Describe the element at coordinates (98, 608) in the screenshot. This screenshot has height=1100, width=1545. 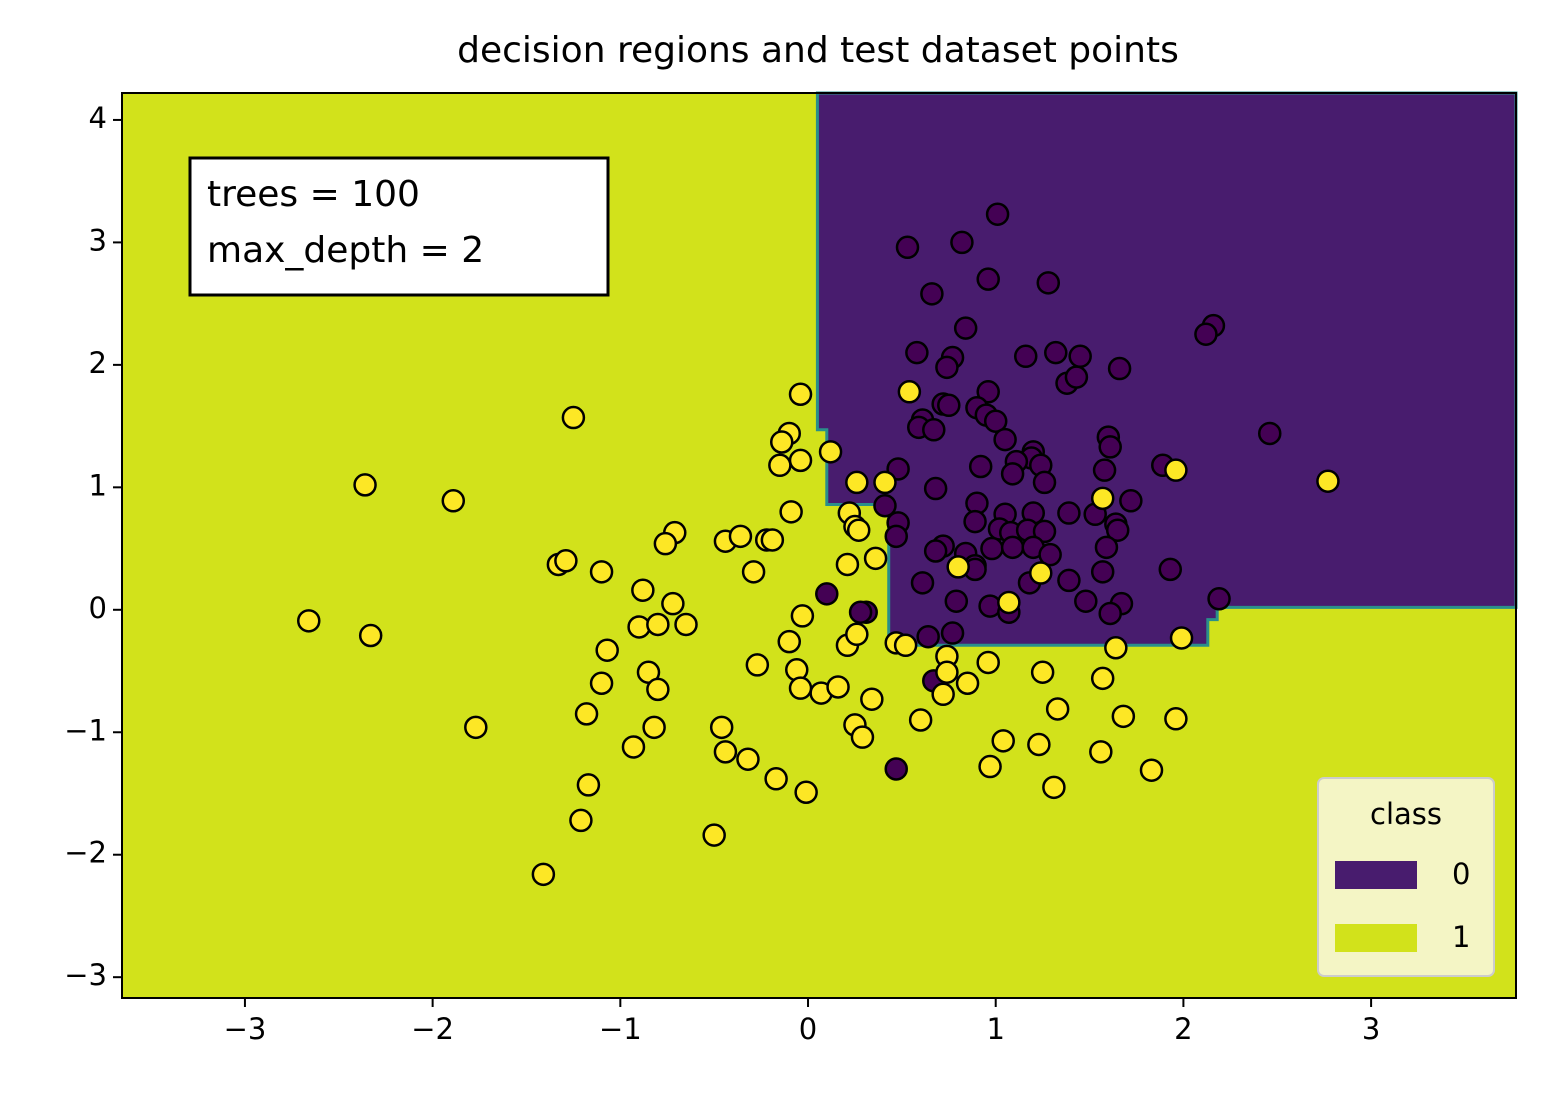
I see `y-tick-label: 0` at that location.